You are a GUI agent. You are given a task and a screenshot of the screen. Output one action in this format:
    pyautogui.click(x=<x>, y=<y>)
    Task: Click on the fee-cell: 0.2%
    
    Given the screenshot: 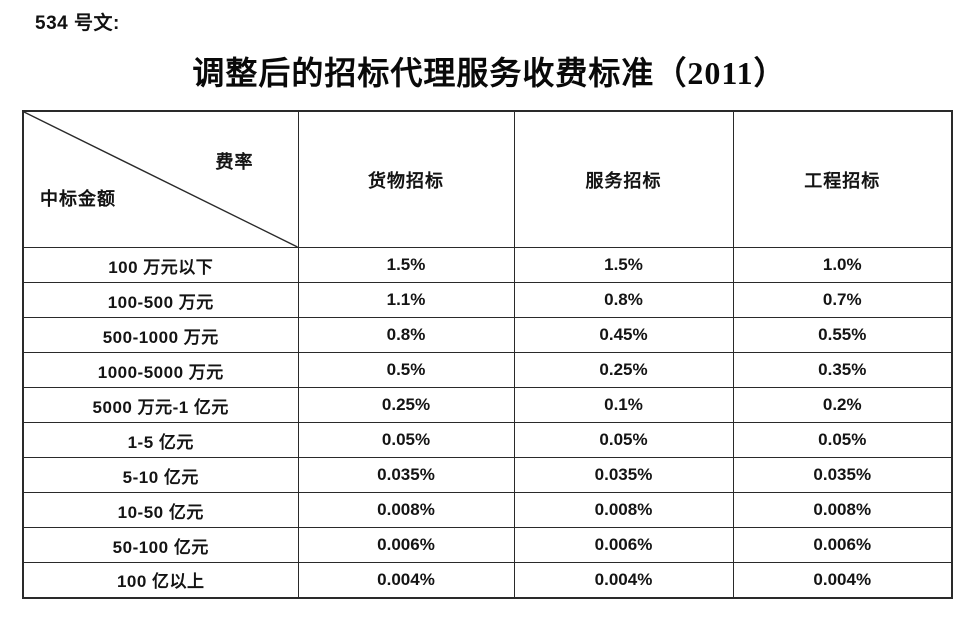 What is the action you would take?
    pyautogui.click(x=842, y=405)
    